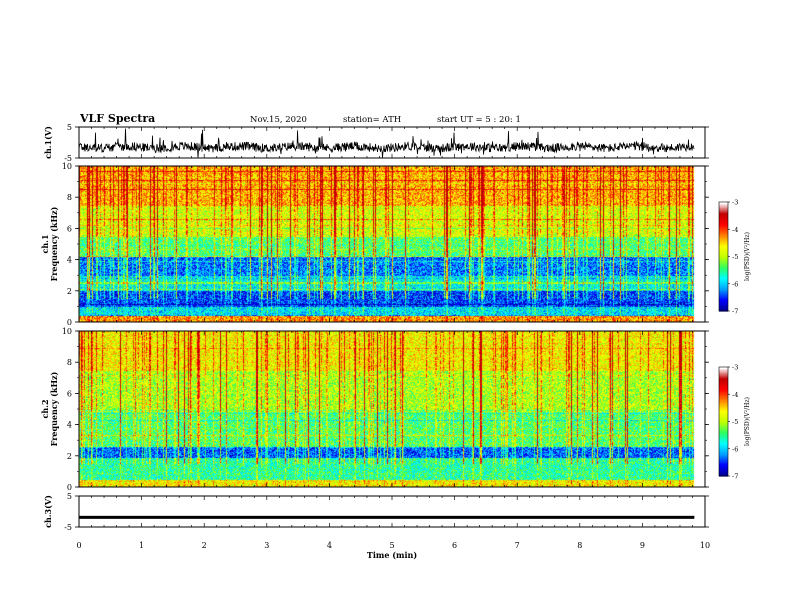 The width and height of the screenshot is (792, 612). Describe the element at coordinates (78, 545) in the screenshot. I see `x-tick-label: 0` at that location.